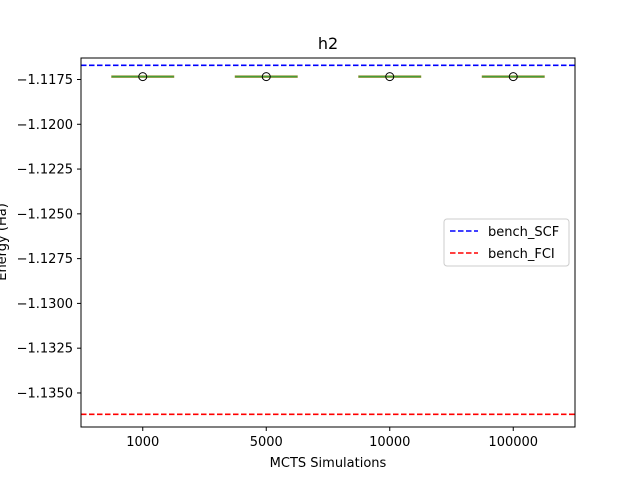 Image resolution: width=640 pixels, height=480 pixels. What do you see at coordinates (45, 214) in the screenshot?
I see `y-tick-label: −1.1250` at bounding box center [45, 214].